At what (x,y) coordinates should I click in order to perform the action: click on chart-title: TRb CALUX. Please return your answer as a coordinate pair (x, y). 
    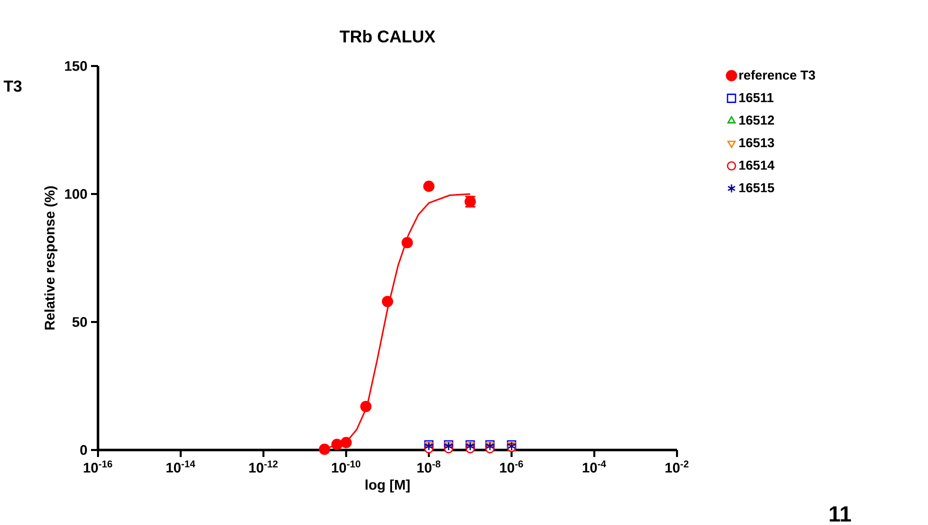
    Looking at the image, I should click on (388, 36).